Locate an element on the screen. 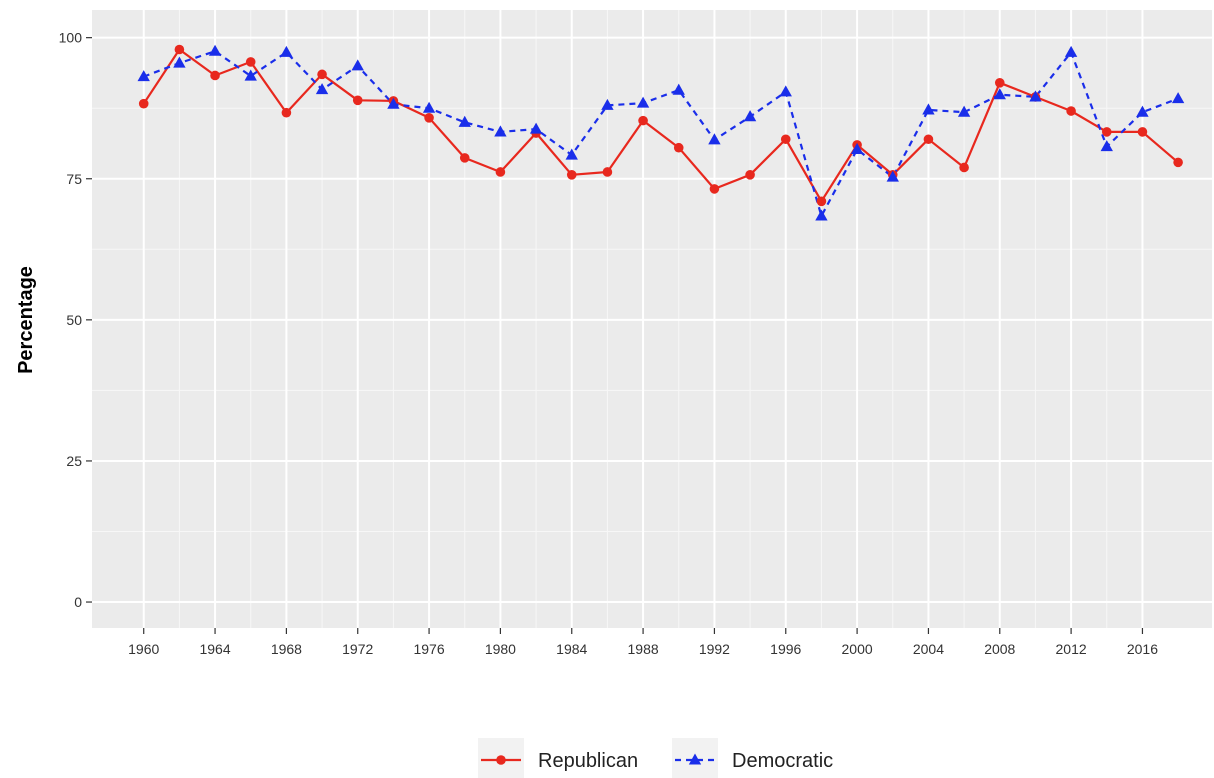 The width and height of the screenshot is (1214, 778). y-tick-label: 100 is located at coordinates (71, 38).